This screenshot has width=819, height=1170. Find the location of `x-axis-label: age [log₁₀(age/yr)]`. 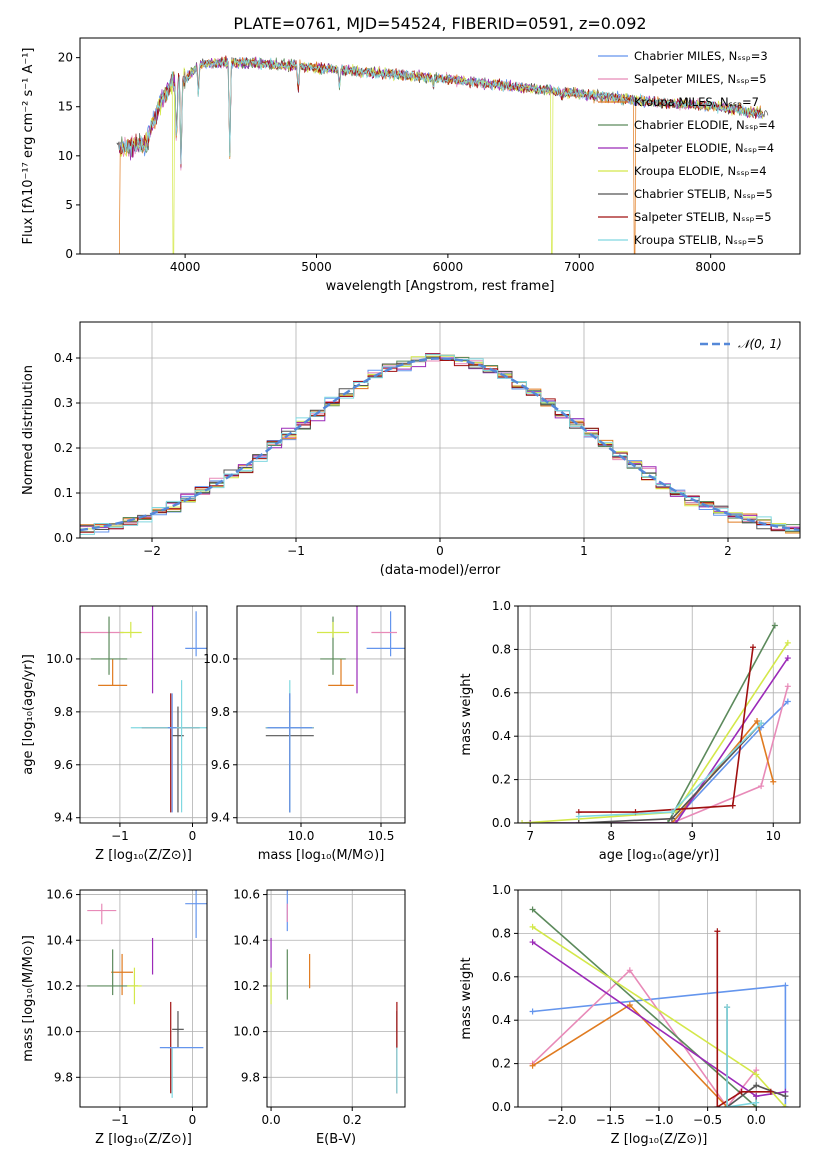

x-axis-label: age [log₁₀(age/yr)] is located at coordinates (659, 855).